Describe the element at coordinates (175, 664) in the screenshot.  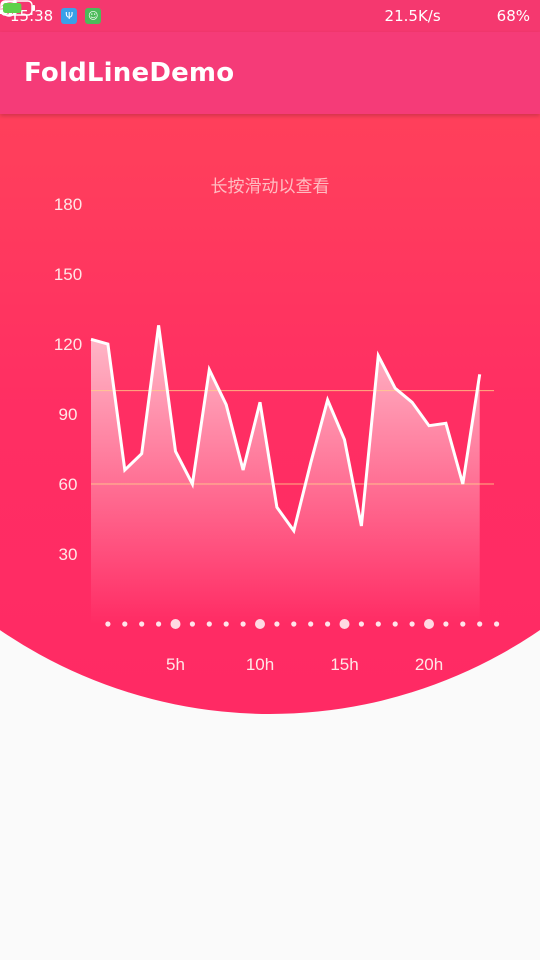
I see `x-tick-label: 5h` at that location.